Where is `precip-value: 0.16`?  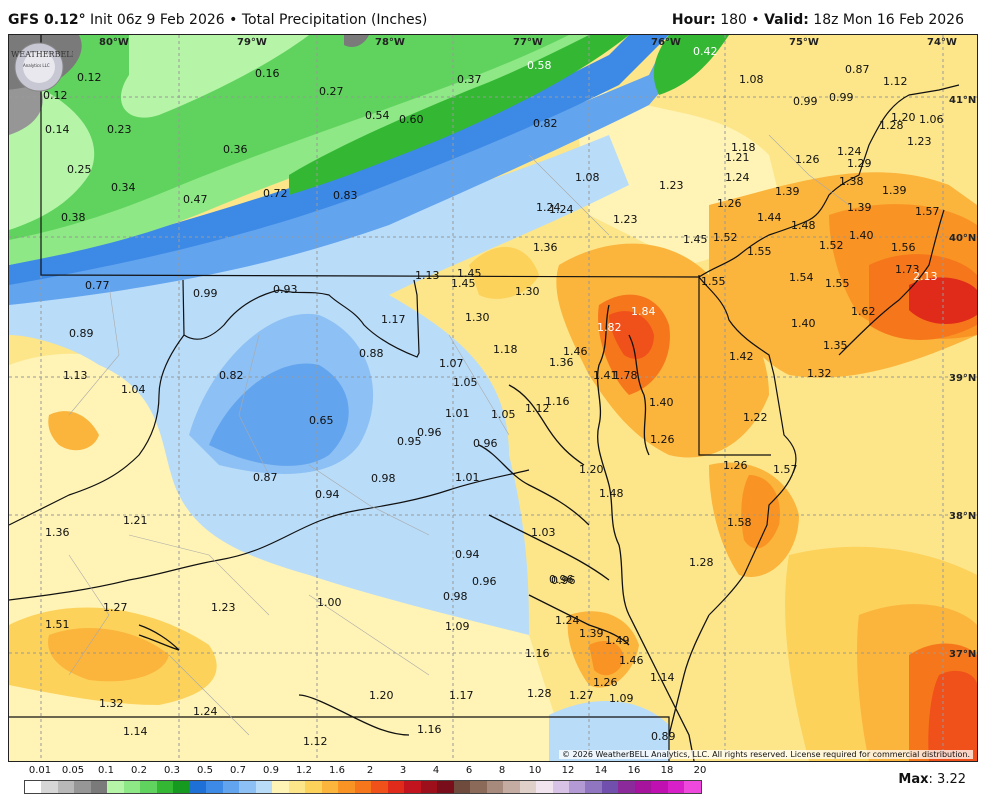
precip-value: 0.16 is located at coordinates (267, 73).